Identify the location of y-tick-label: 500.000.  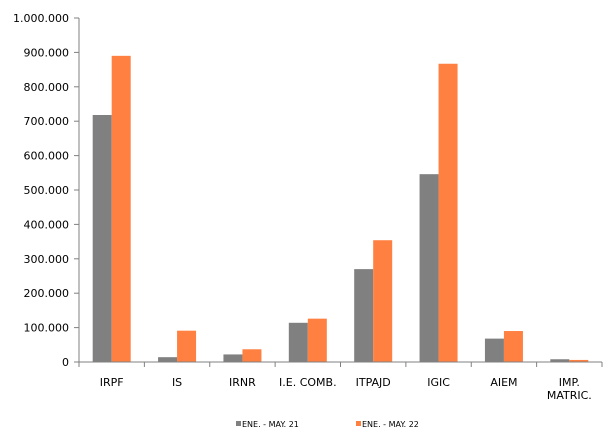
(47, 190).